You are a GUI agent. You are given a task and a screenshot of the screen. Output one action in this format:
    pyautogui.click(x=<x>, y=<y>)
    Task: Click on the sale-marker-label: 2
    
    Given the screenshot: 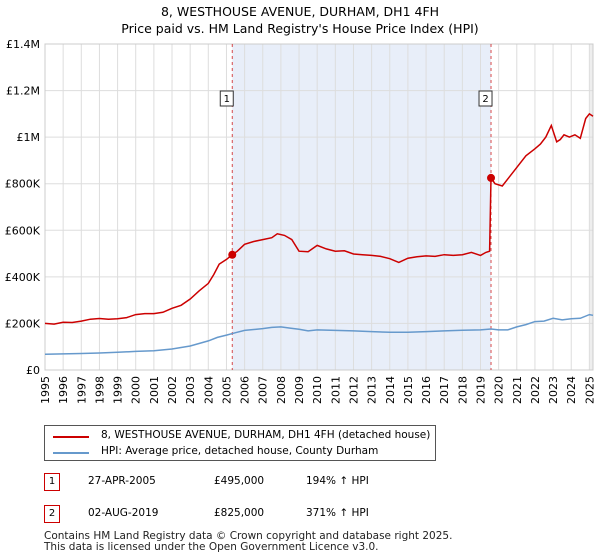 What is the action you would take?
    pyautogui.click(x=485, y=99)
    